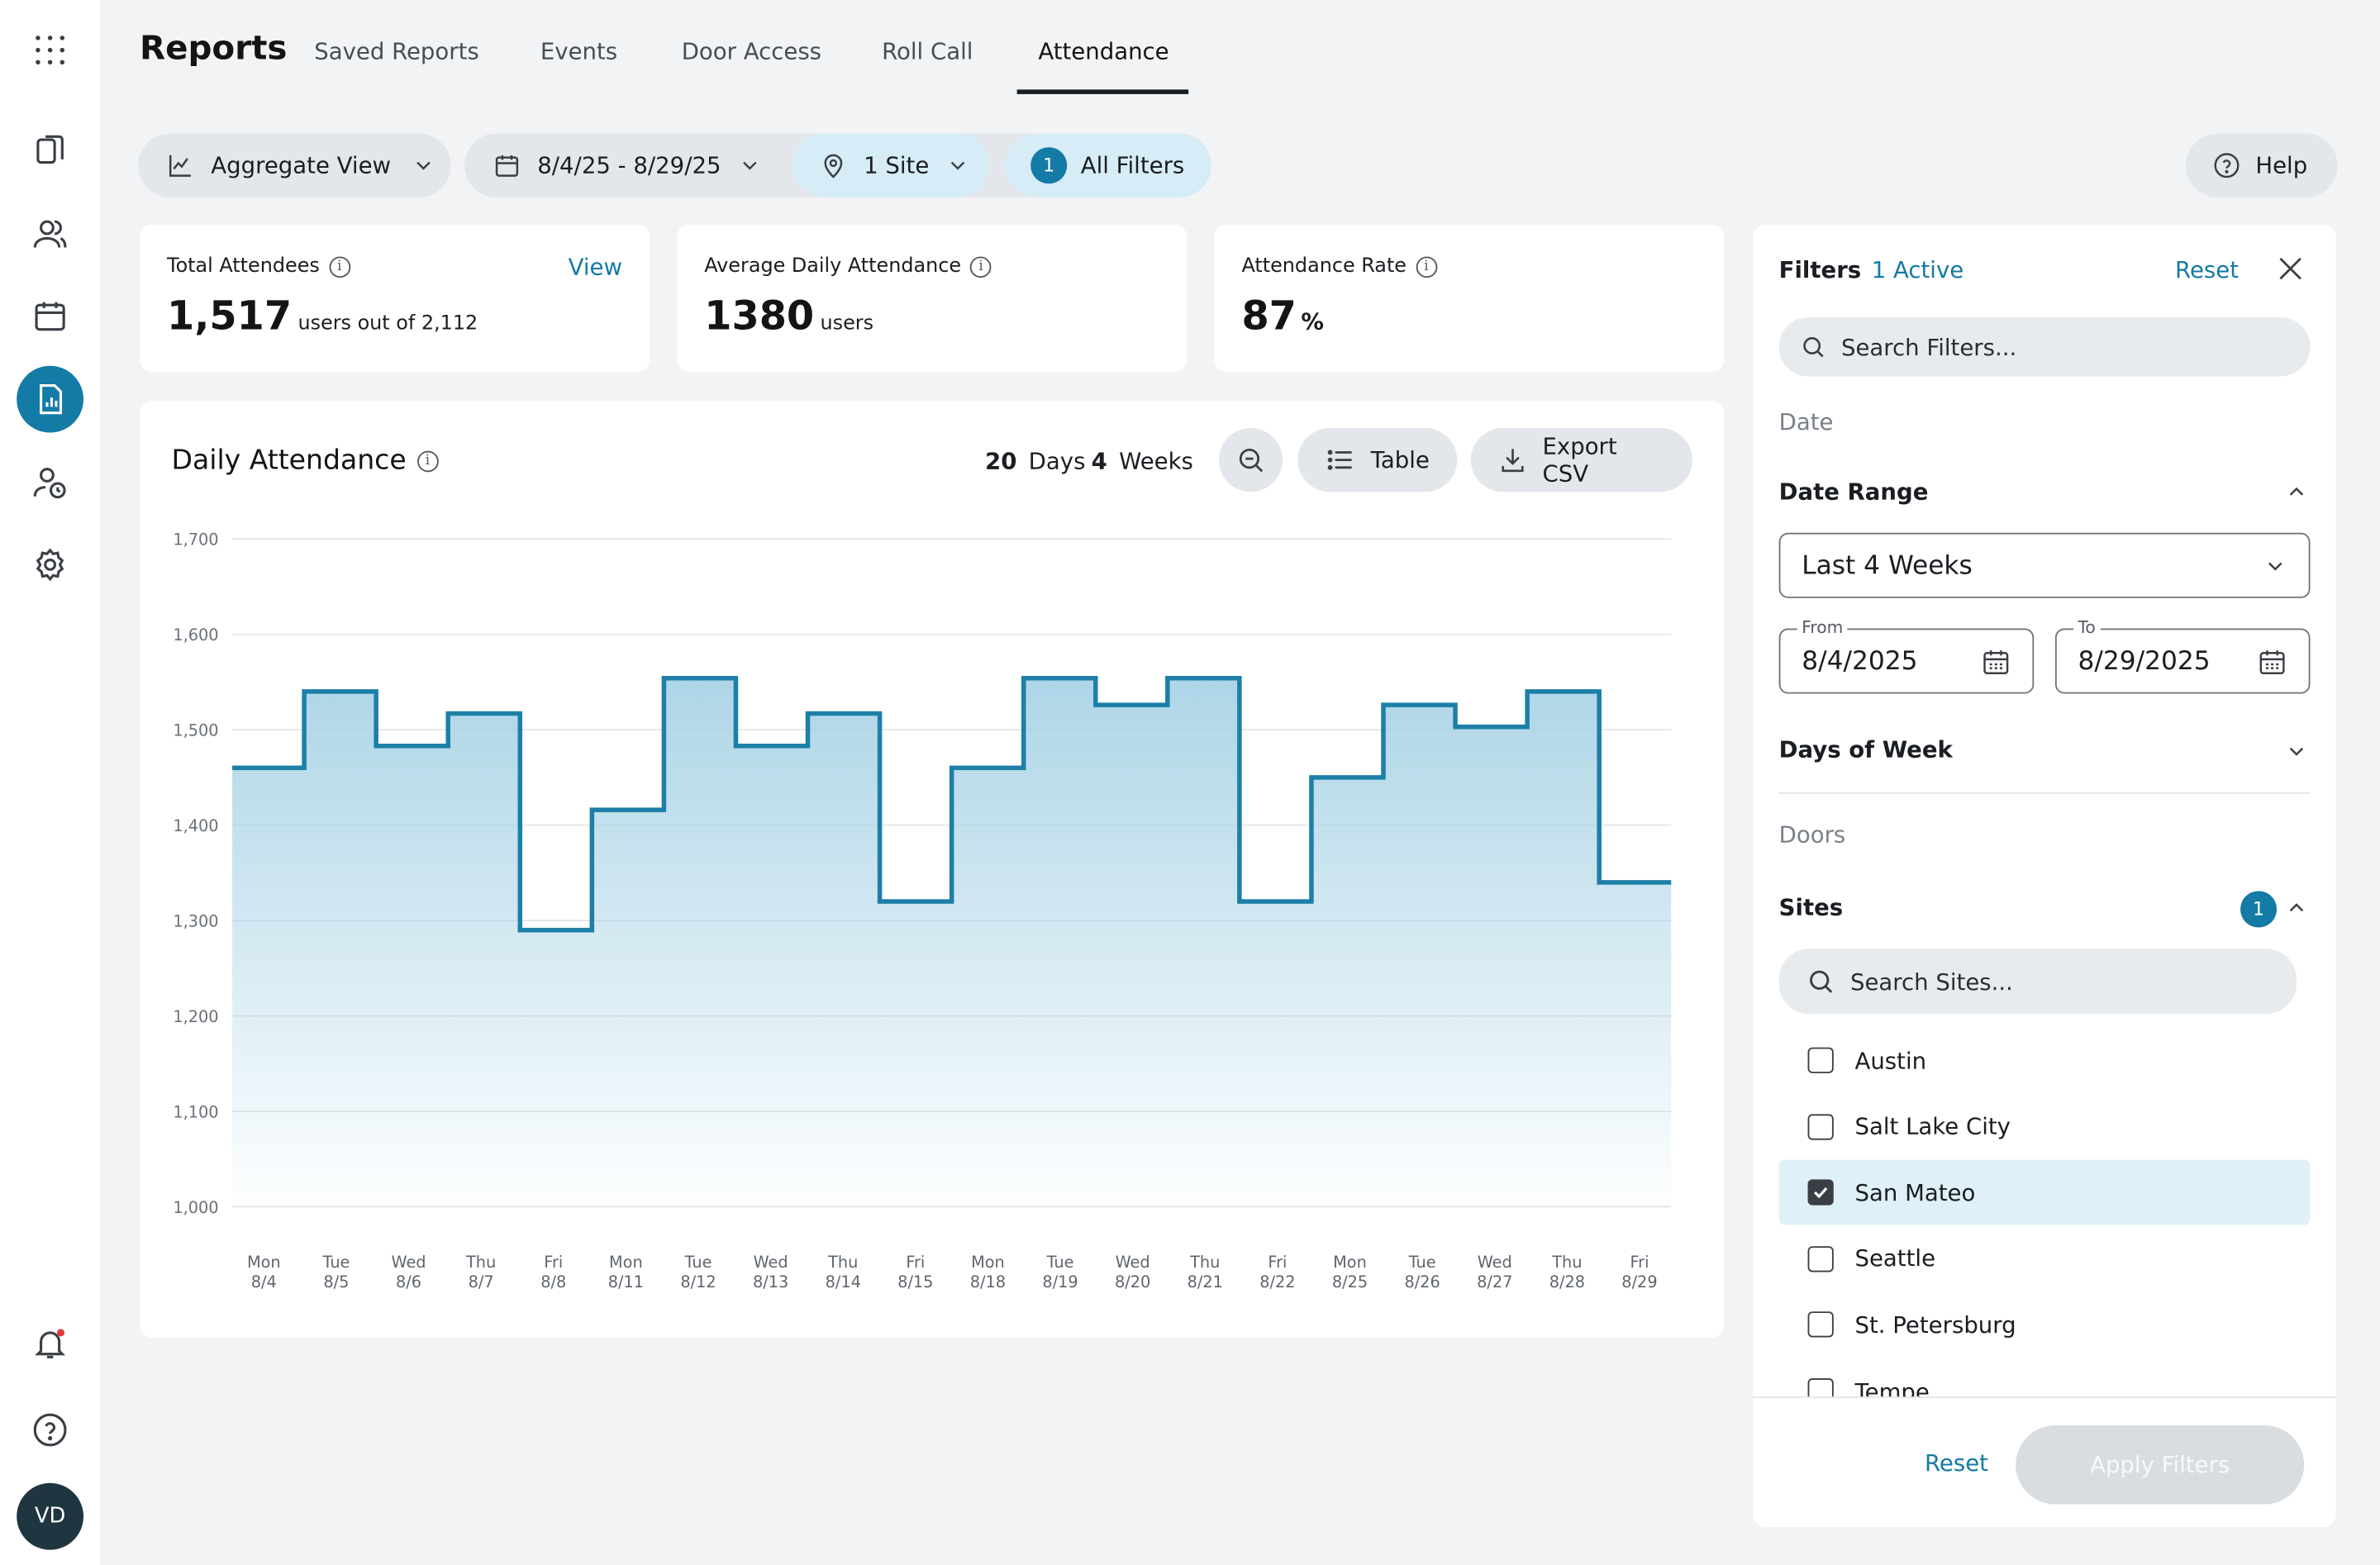 This screenshot has height=1565, width=2380. I want to click on tab-events: Events, so click(579, 51).